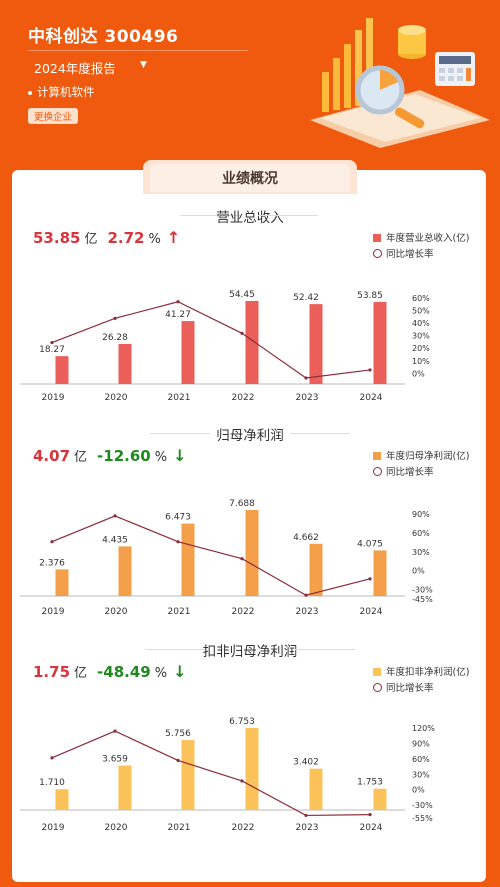 The height and width of the screenshot is (887, 500). I want to click on x-tick-label: 2022, so click(243, 398).